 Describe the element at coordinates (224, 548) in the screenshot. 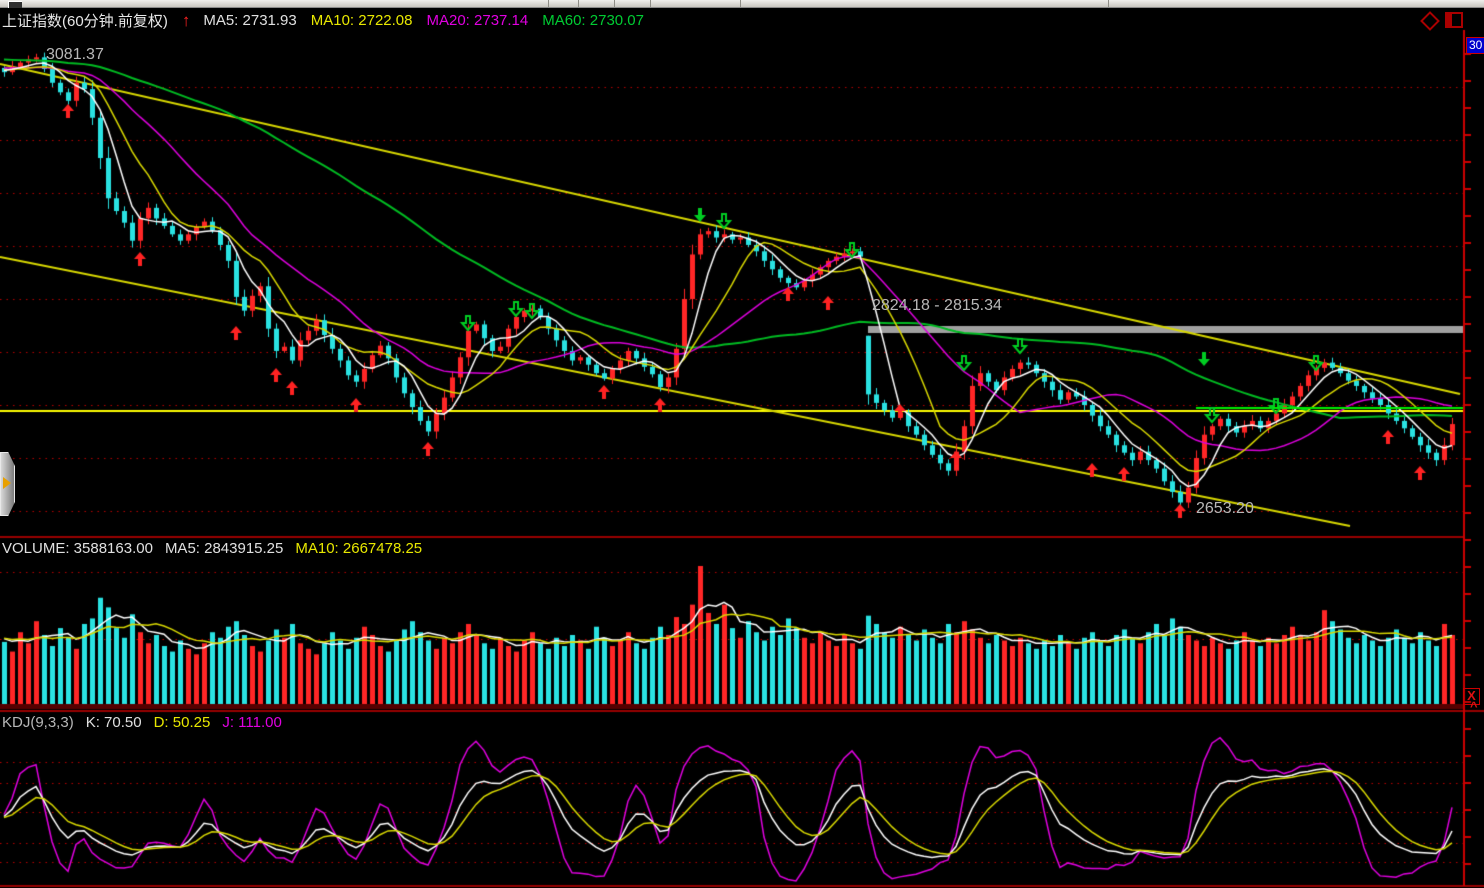

I see `volume-ma5-value: MA5: 2843915.25` at that location.